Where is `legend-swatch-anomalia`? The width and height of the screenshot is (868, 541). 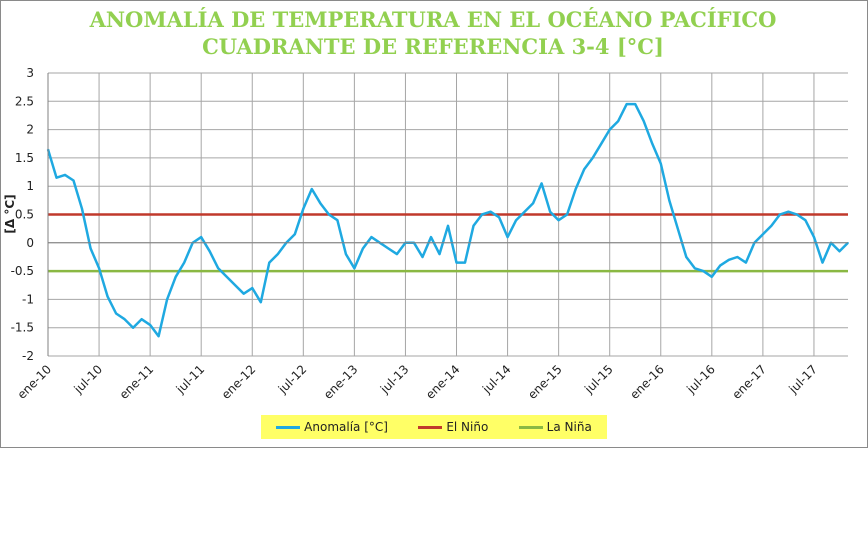
legend-swatch-anomalia is located at coordinates (288, 427).